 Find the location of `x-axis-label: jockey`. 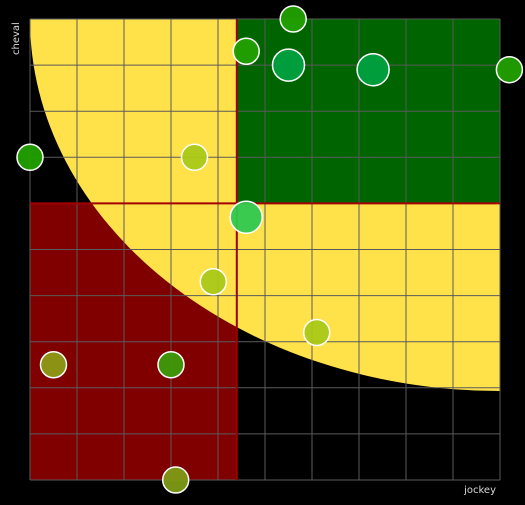

x-axis-label: jockey is located at coordinates (479, 490).